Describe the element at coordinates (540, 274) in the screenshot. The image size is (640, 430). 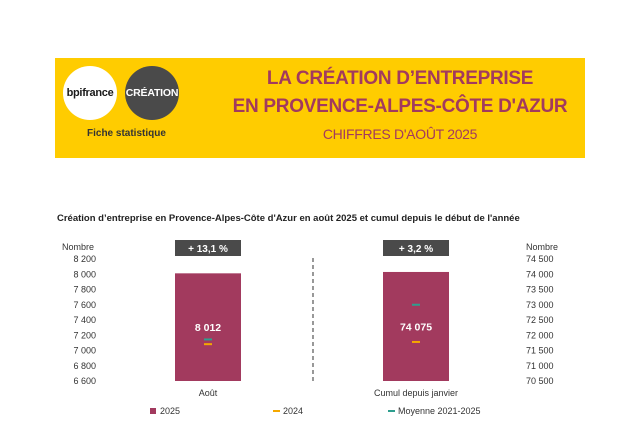
I see `right-tick-label: 74 000` at that location.